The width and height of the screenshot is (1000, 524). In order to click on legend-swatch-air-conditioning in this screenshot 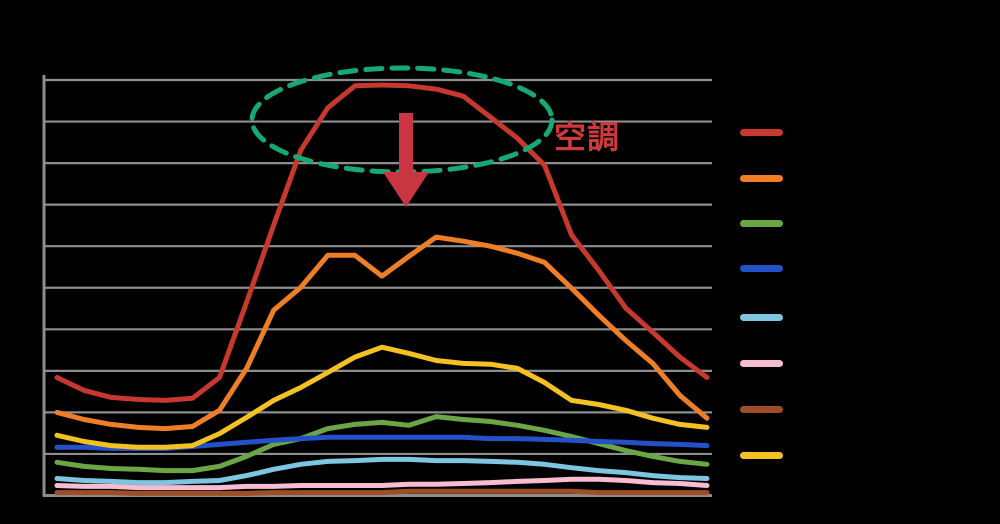, I will do `click(761, 132)`.